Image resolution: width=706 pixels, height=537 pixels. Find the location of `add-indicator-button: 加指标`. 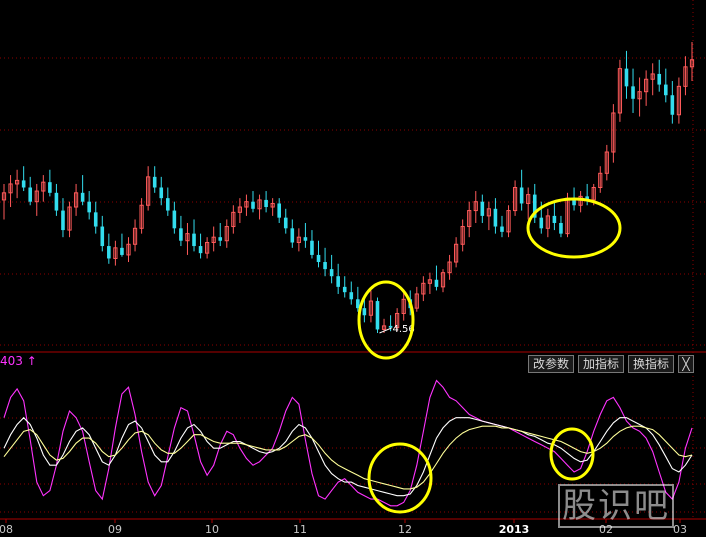

add-indicator-button: 加指标 is located at coordinates (600, 364).